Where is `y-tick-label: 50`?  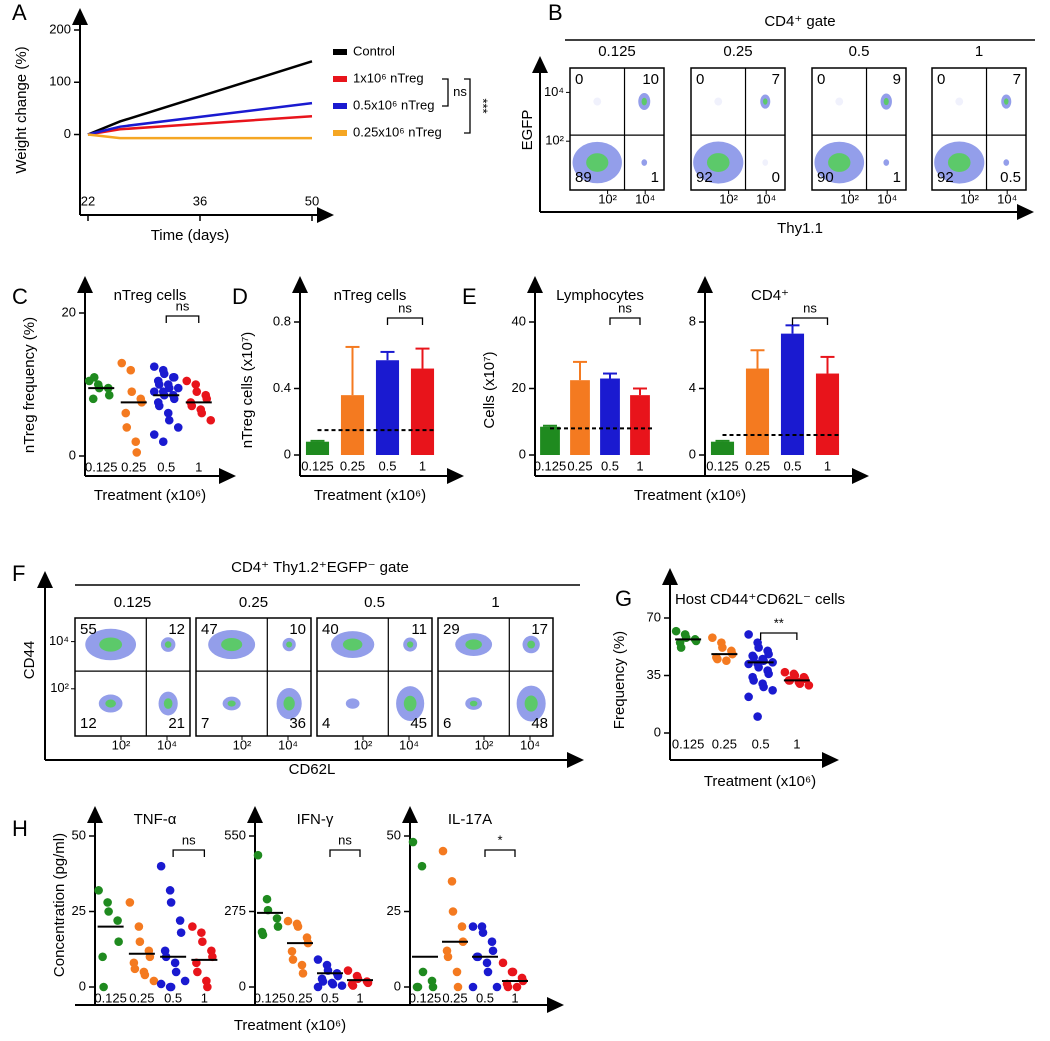 y-tick-label: 50 is located at coordinates (79, 834).